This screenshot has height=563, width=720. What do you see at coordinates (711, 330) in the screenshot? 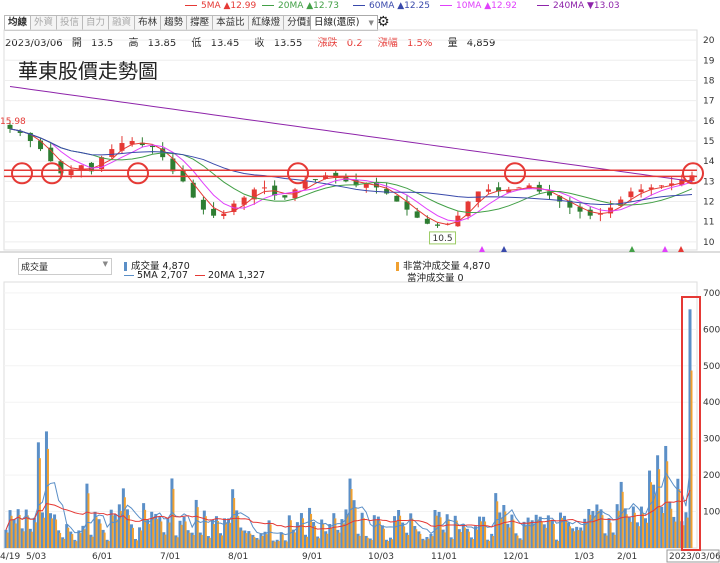
I see `volume-tick-label: 6000` at bounding box center [711, 330].